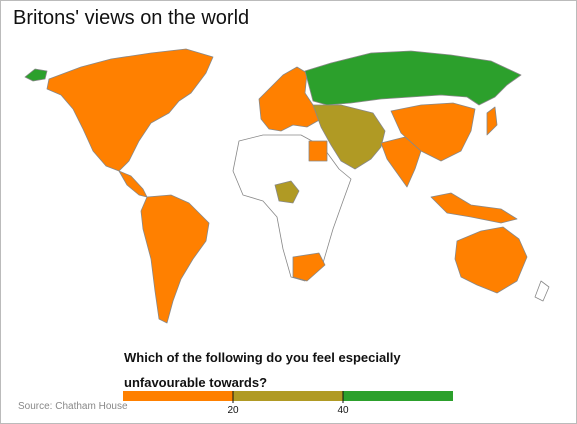 This screenshot has height=424, width=577. Describe the element at coordinates (130, 110) in the screenshot. I see `north-america` at that location.